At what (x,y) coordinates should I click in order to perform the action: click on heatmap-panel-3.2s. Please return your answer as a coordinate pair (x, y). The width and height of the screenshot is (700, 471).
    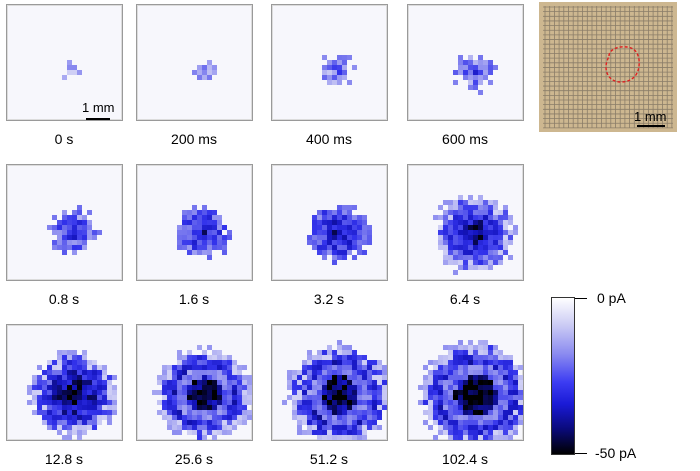
    Looking at the image, I should click on (329, 222).